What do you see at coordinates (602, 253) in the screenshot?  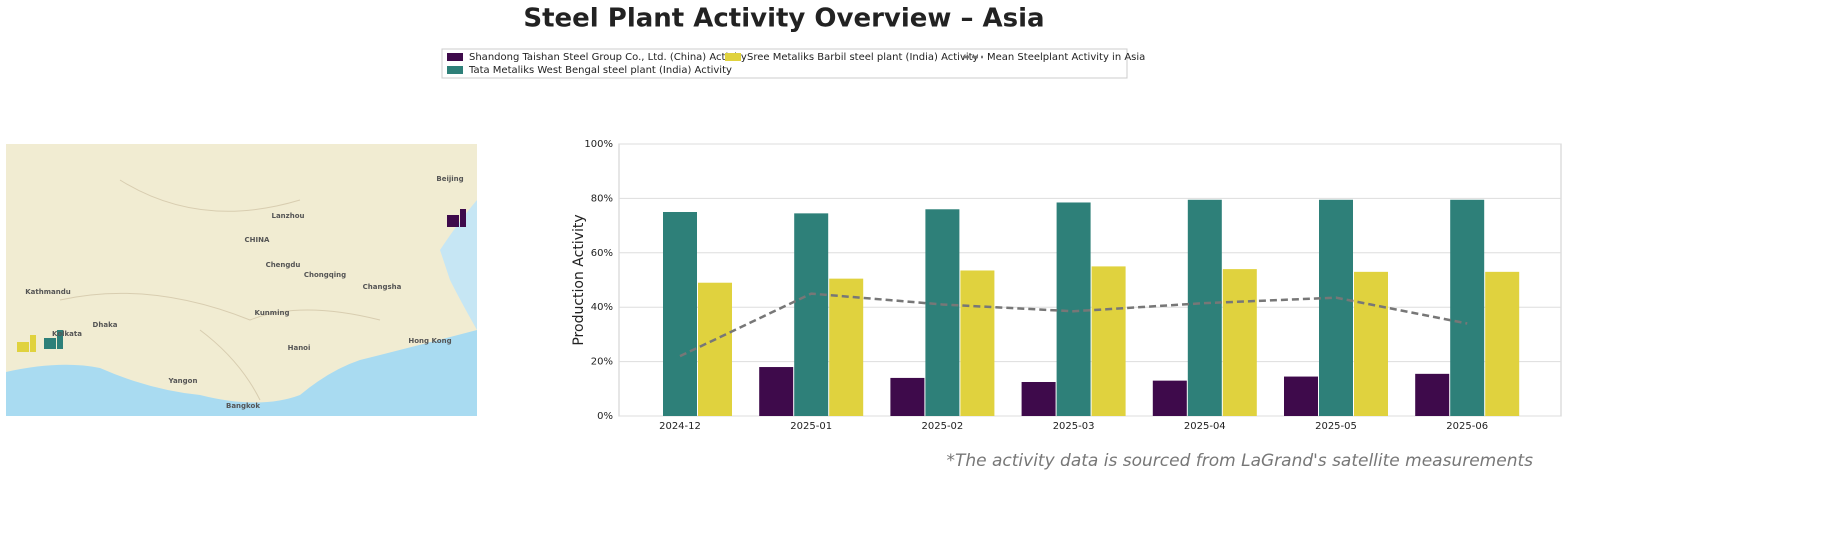 I see `y-tick-label: 60%` at bounding box center [602, 253].